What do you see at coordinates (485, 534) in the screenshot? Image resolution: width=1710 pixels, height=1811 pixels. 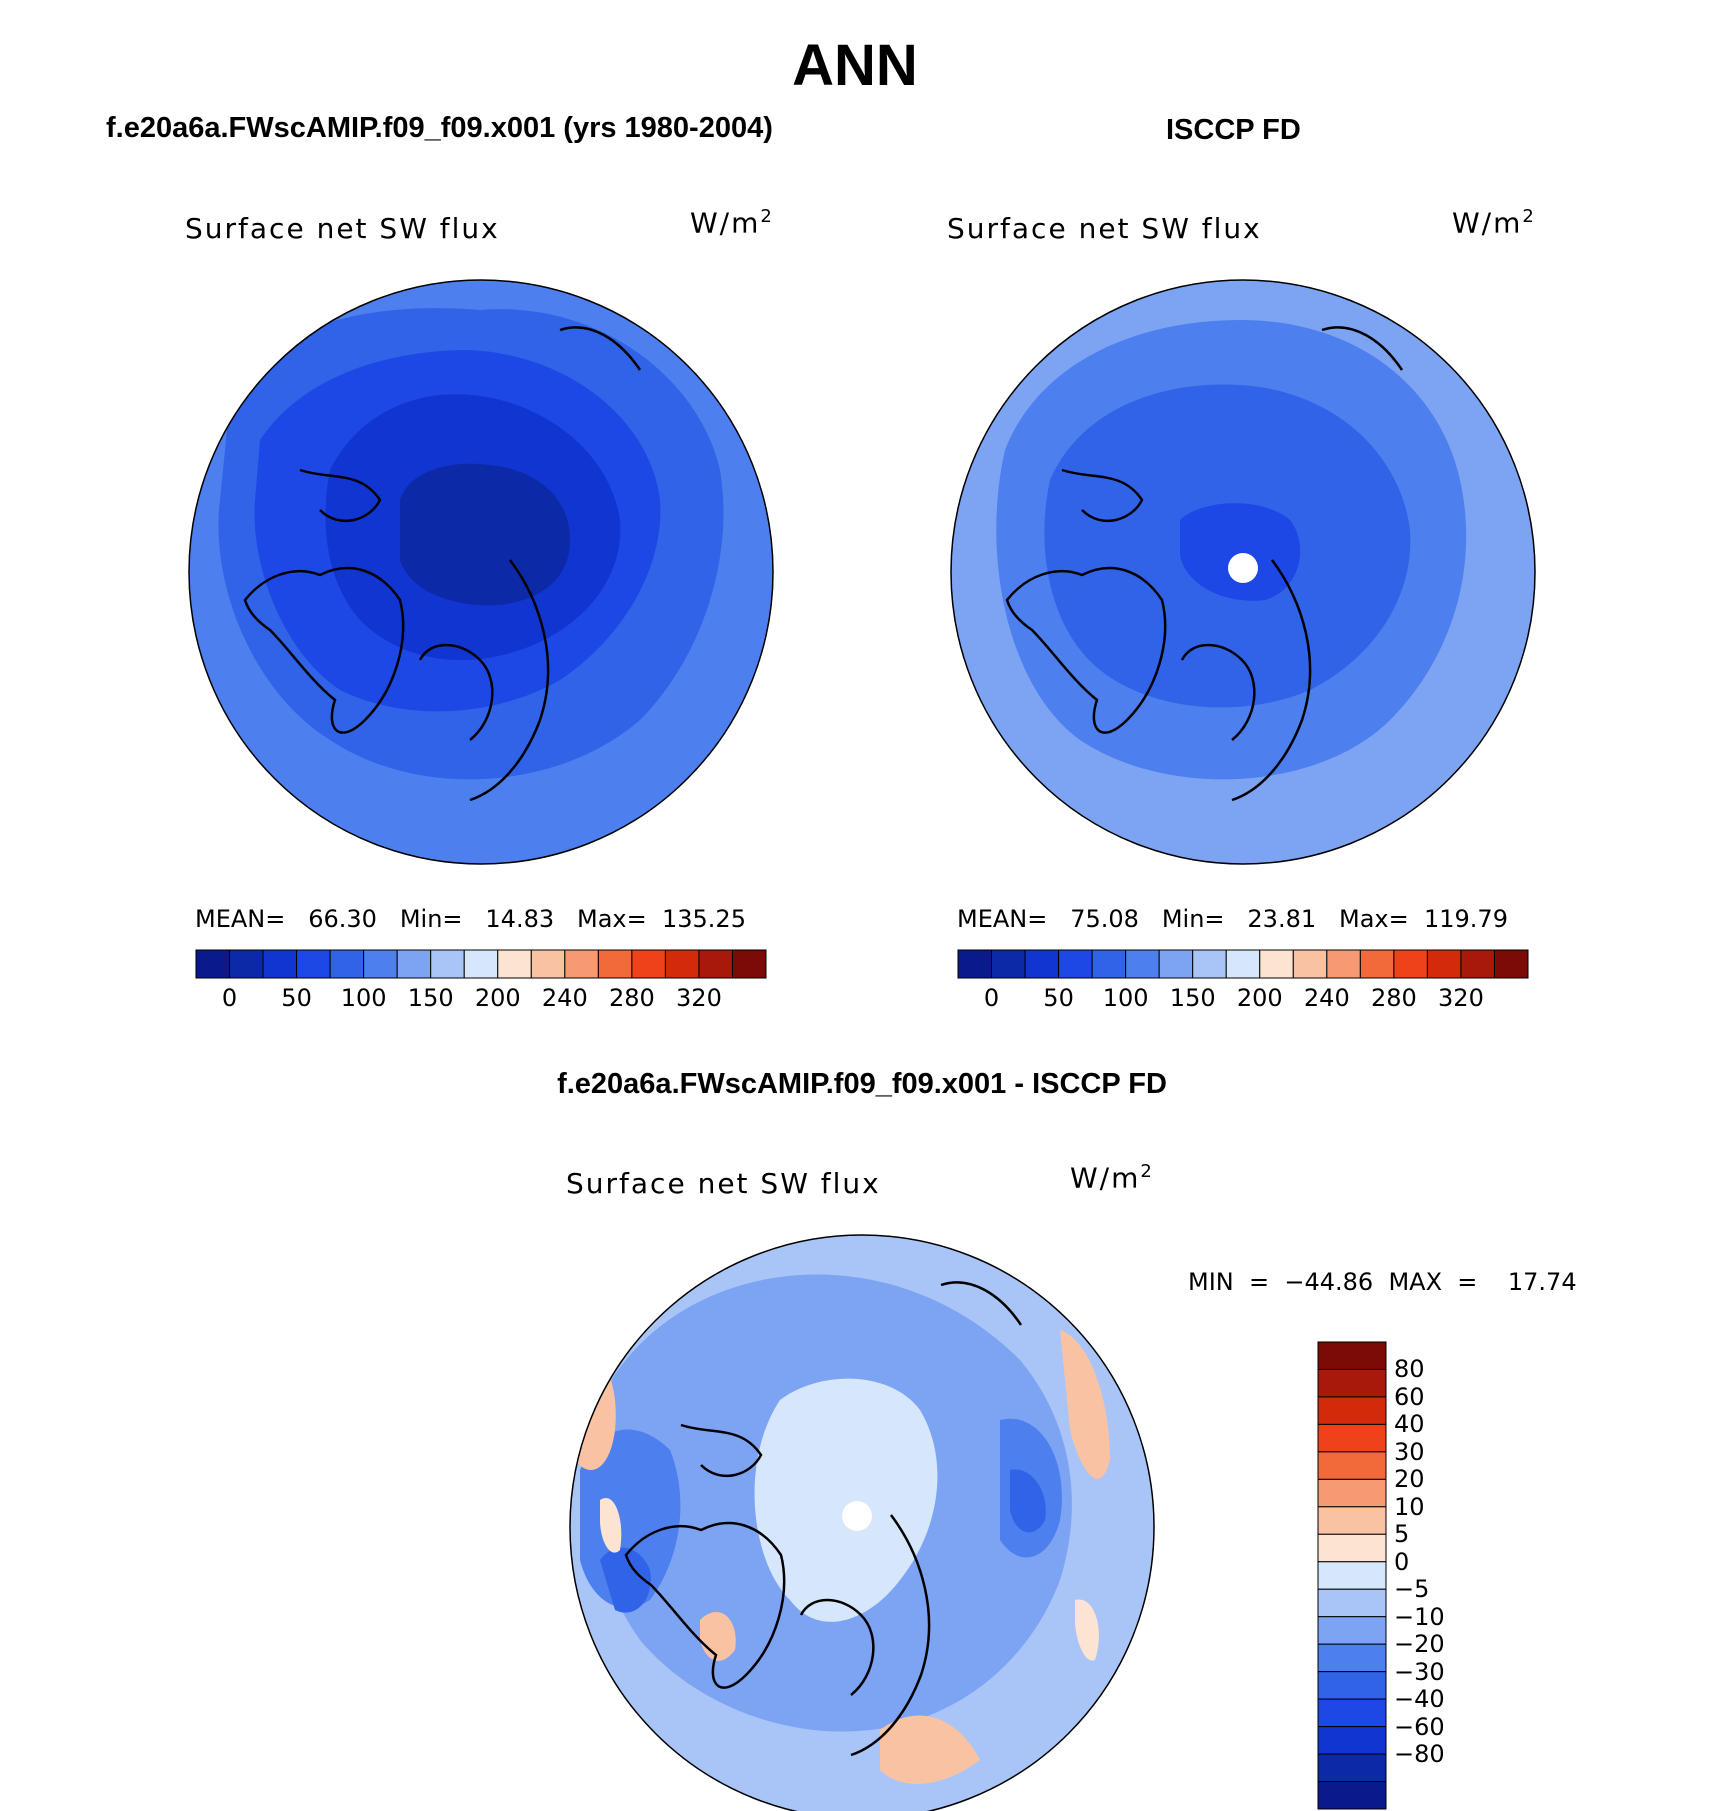 I see `m-deep-region` at bounding box center [485, 534].